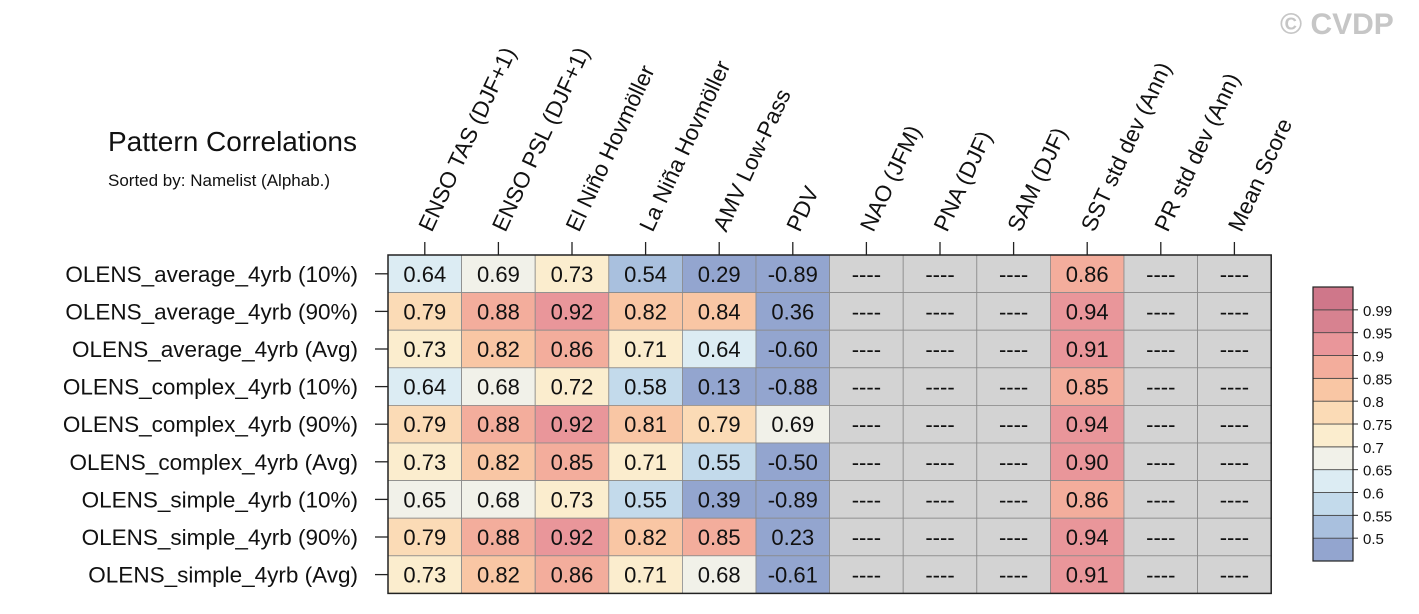 The height and width of the screenshot is (614, 1419). Describe the element at coordinates (214, 462) in the screenshot. I see `row-label: OLENS_complex_4yrb (Avg)` at that location.